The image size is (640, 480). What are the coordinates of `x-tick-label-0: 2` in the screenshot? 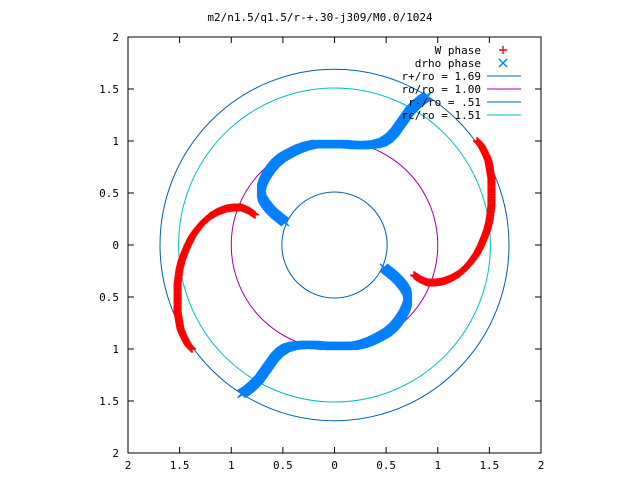 It's located at (128, 465).